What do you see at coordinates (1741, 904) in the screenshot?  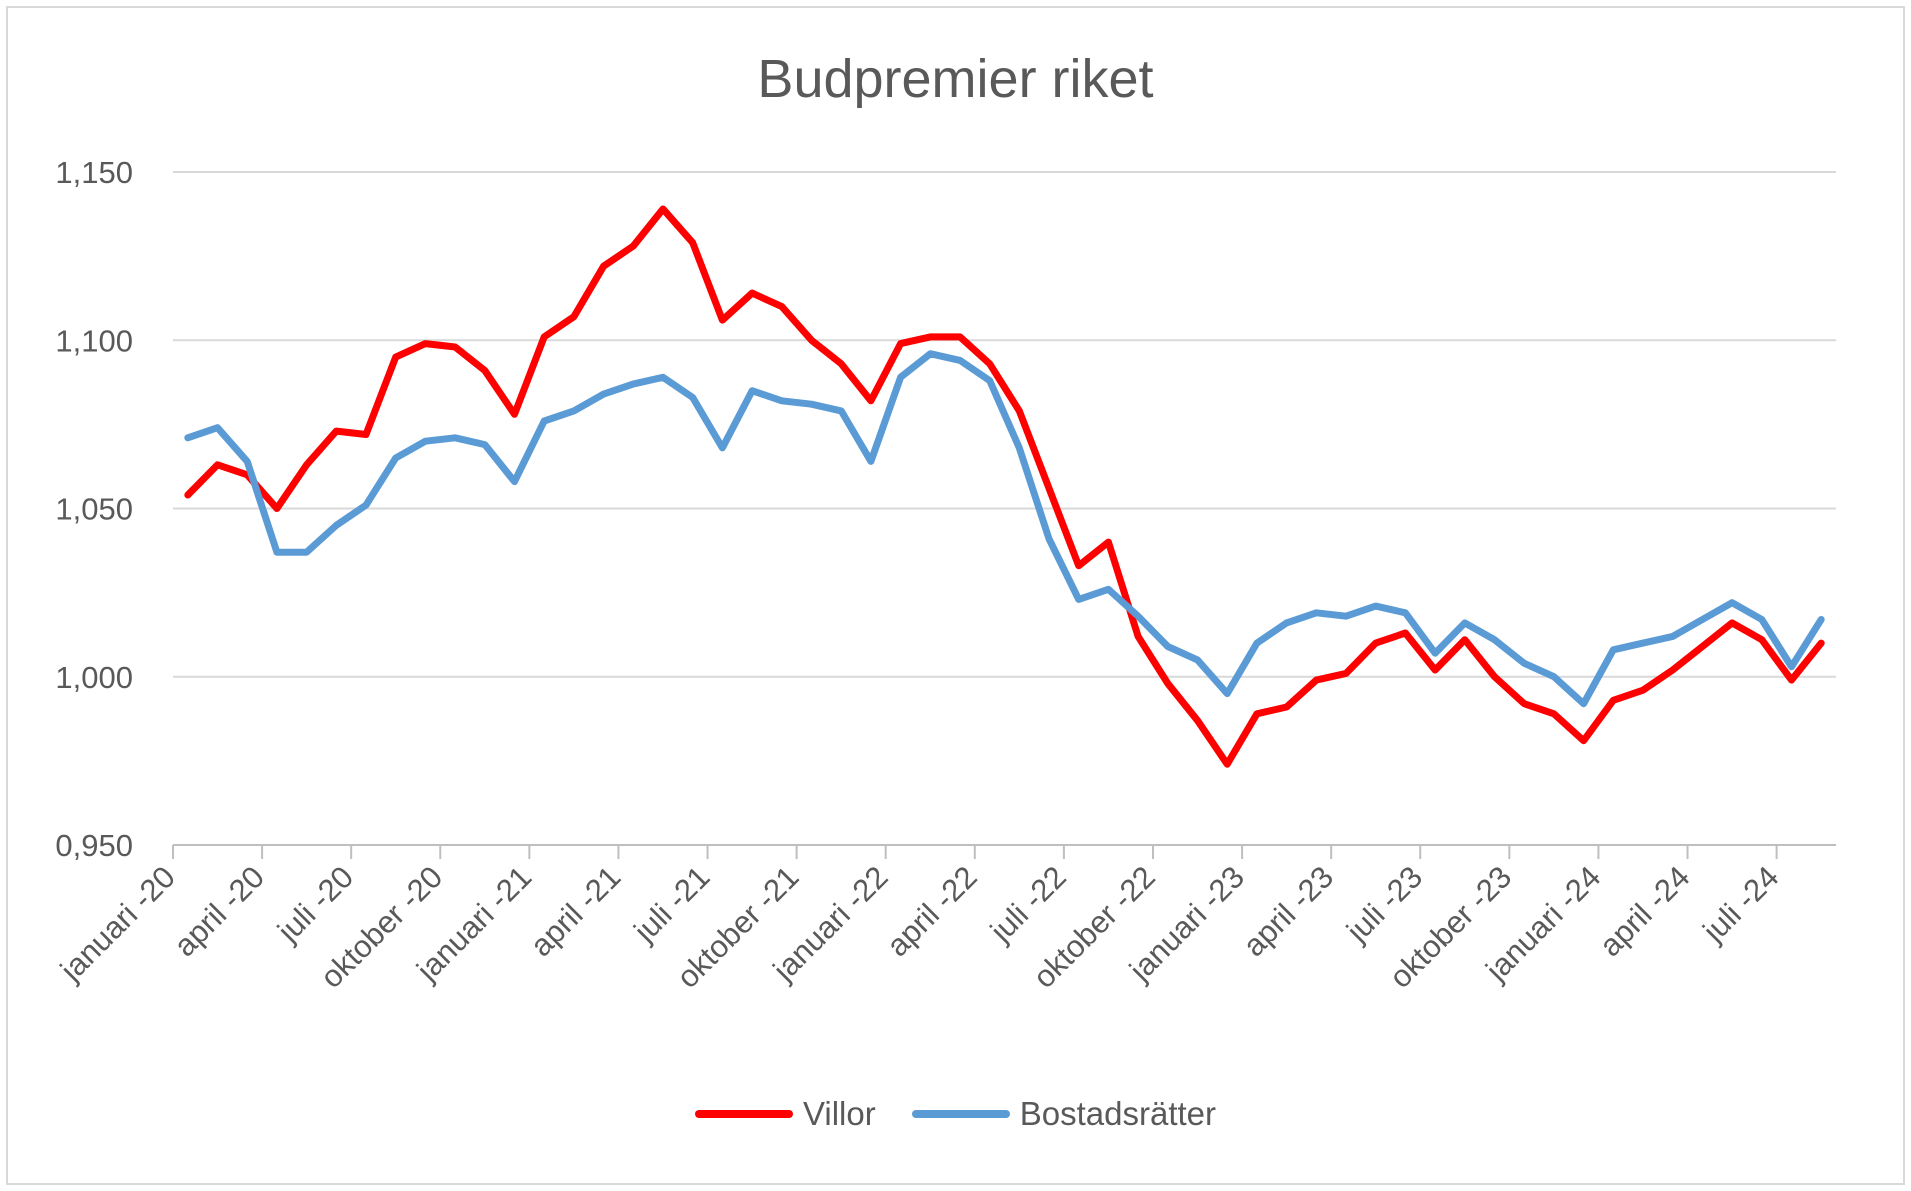 I see `x-tick-label: juli -24` at bounding box center [1741, 904].